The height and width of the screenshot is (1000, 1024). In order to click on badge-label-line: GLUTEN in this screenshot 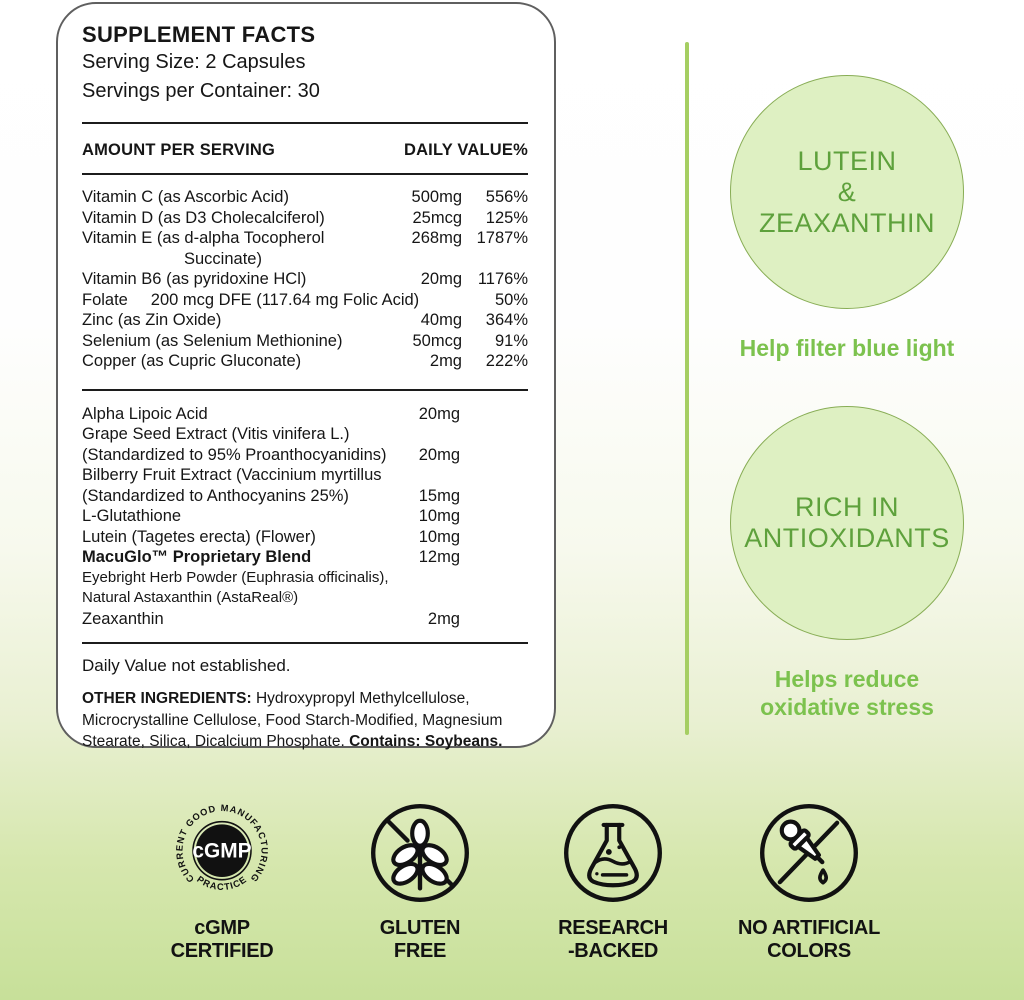, I will do `click(420, 928)`.